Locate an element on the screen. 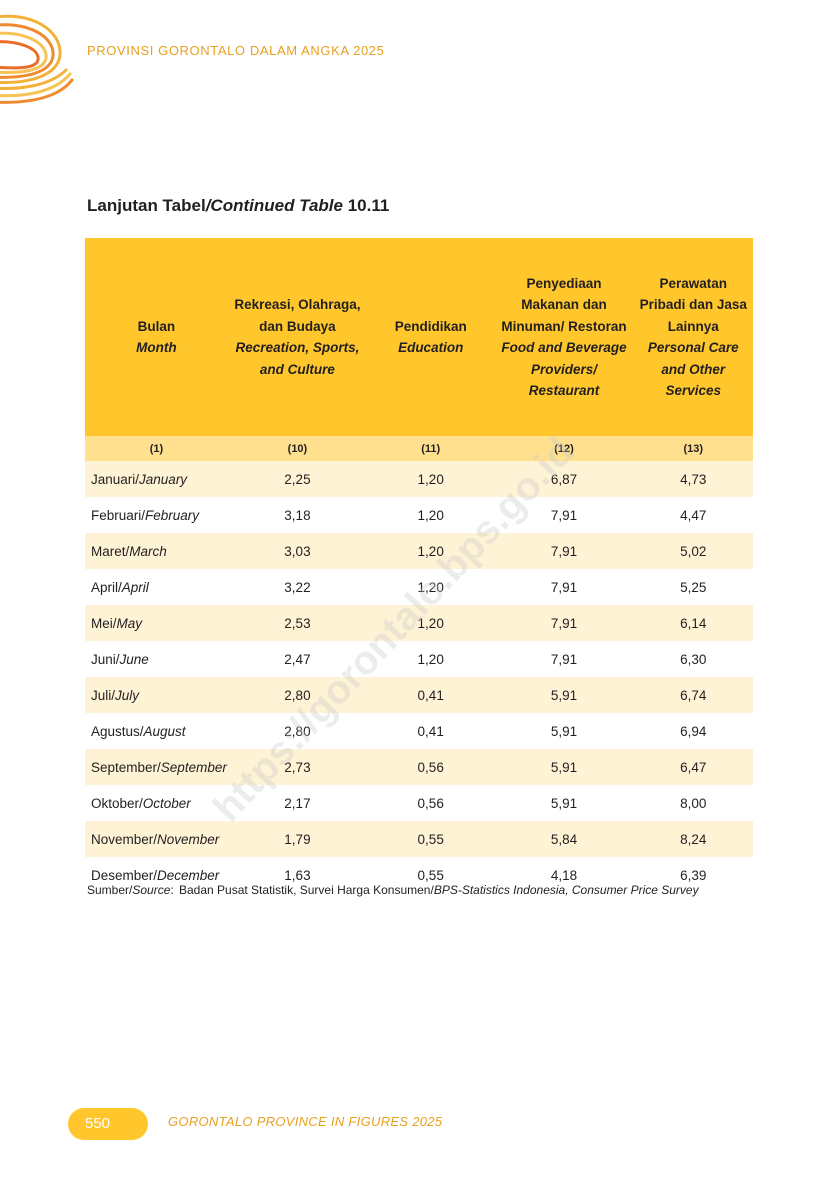 The width and height of the screenshot is (840, 1191). month-cell: Juli/July is located at coordinates (156, 695).